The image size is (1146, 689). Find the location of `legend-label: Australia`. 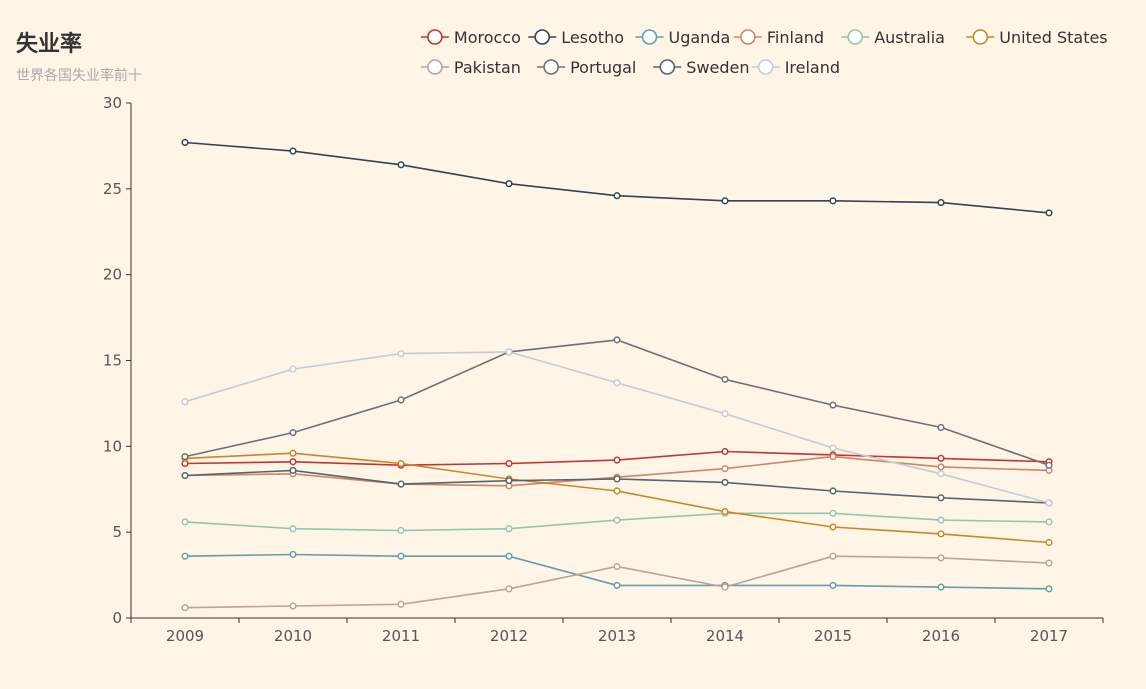

legend-label: Australia is located at coordinates (909, 37).